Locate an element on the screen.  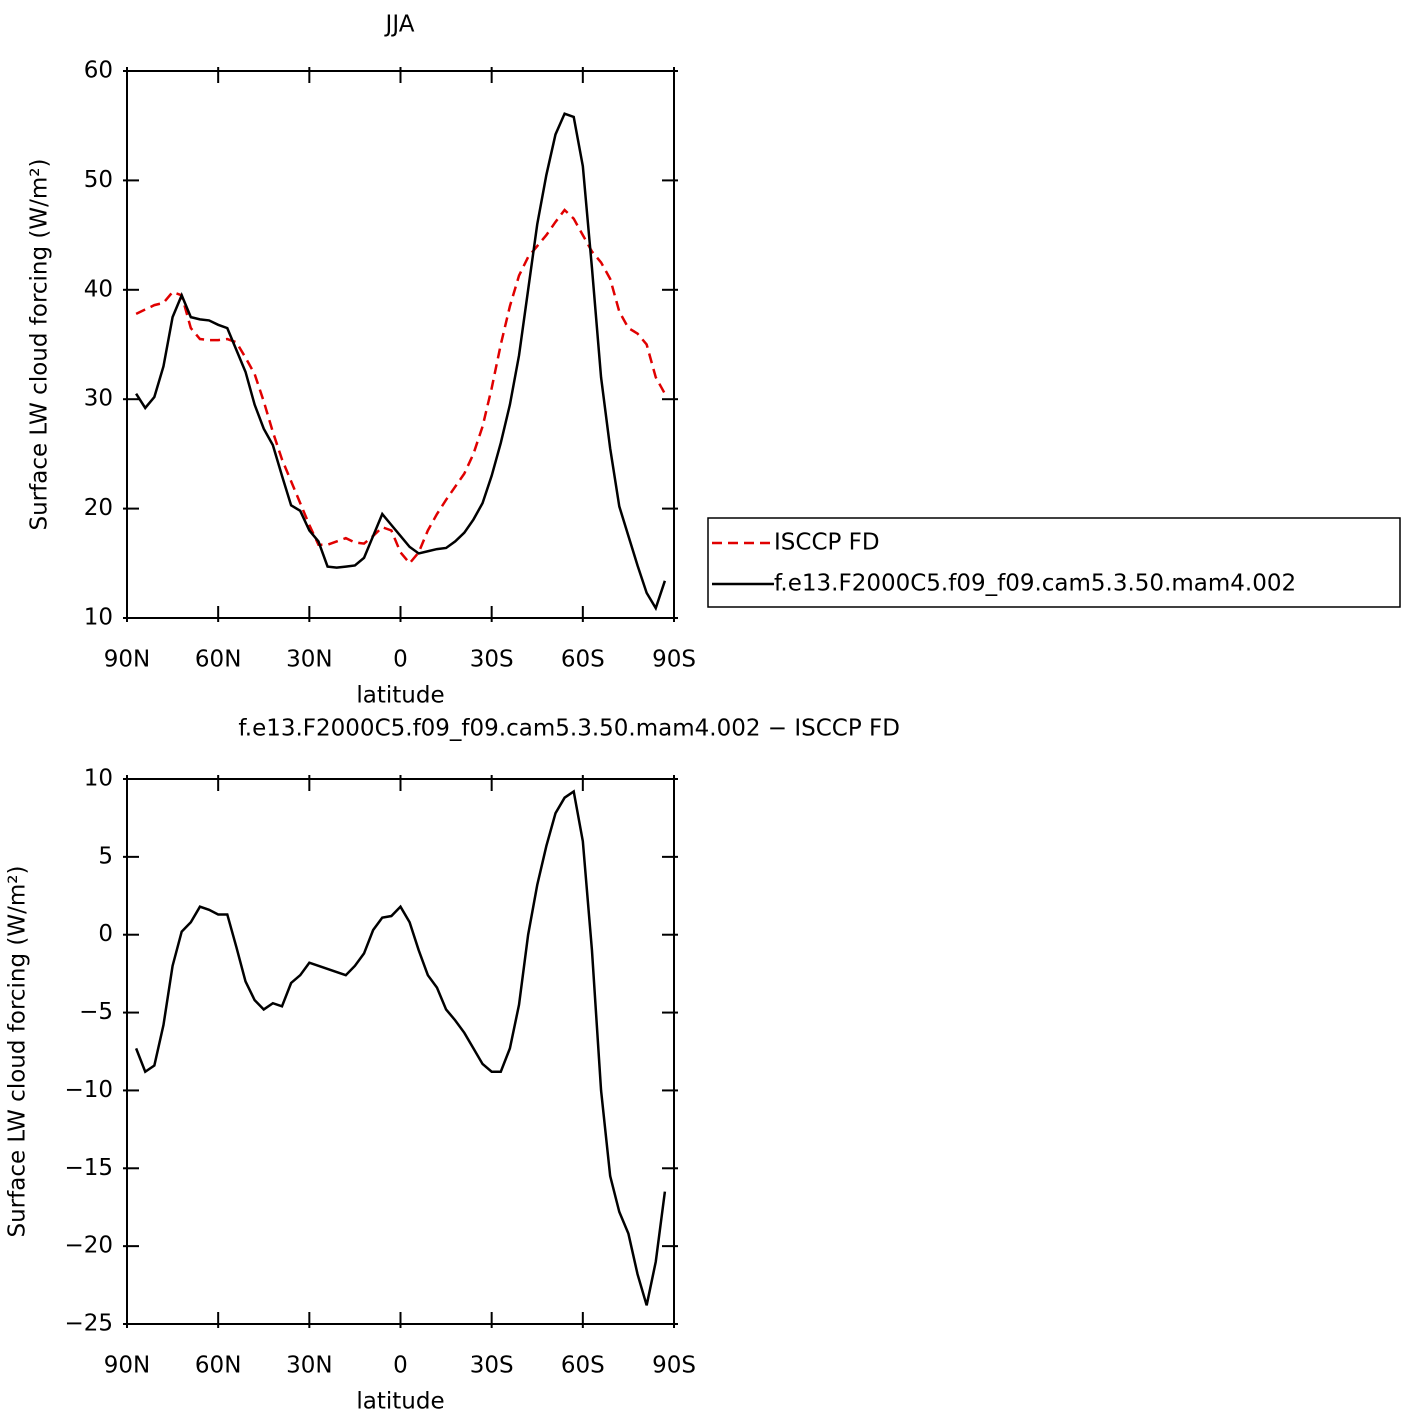
y-tick-label: 30 is located at coordinates (98, 399).